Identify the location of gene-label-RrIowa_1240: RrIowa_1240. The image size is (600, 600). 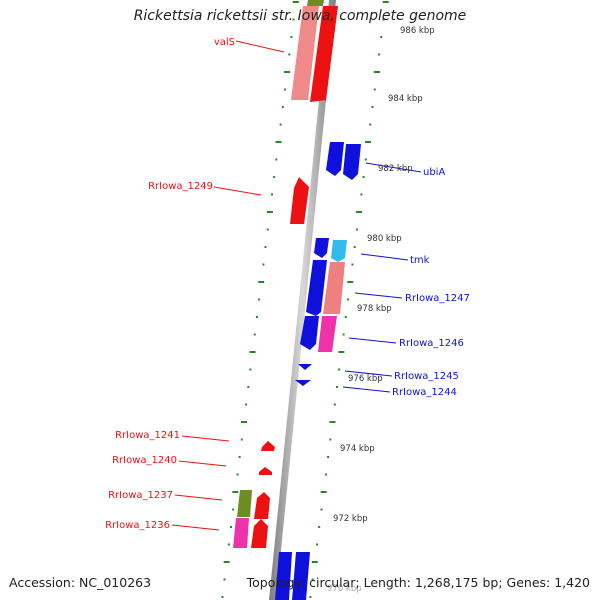
(144, 460).